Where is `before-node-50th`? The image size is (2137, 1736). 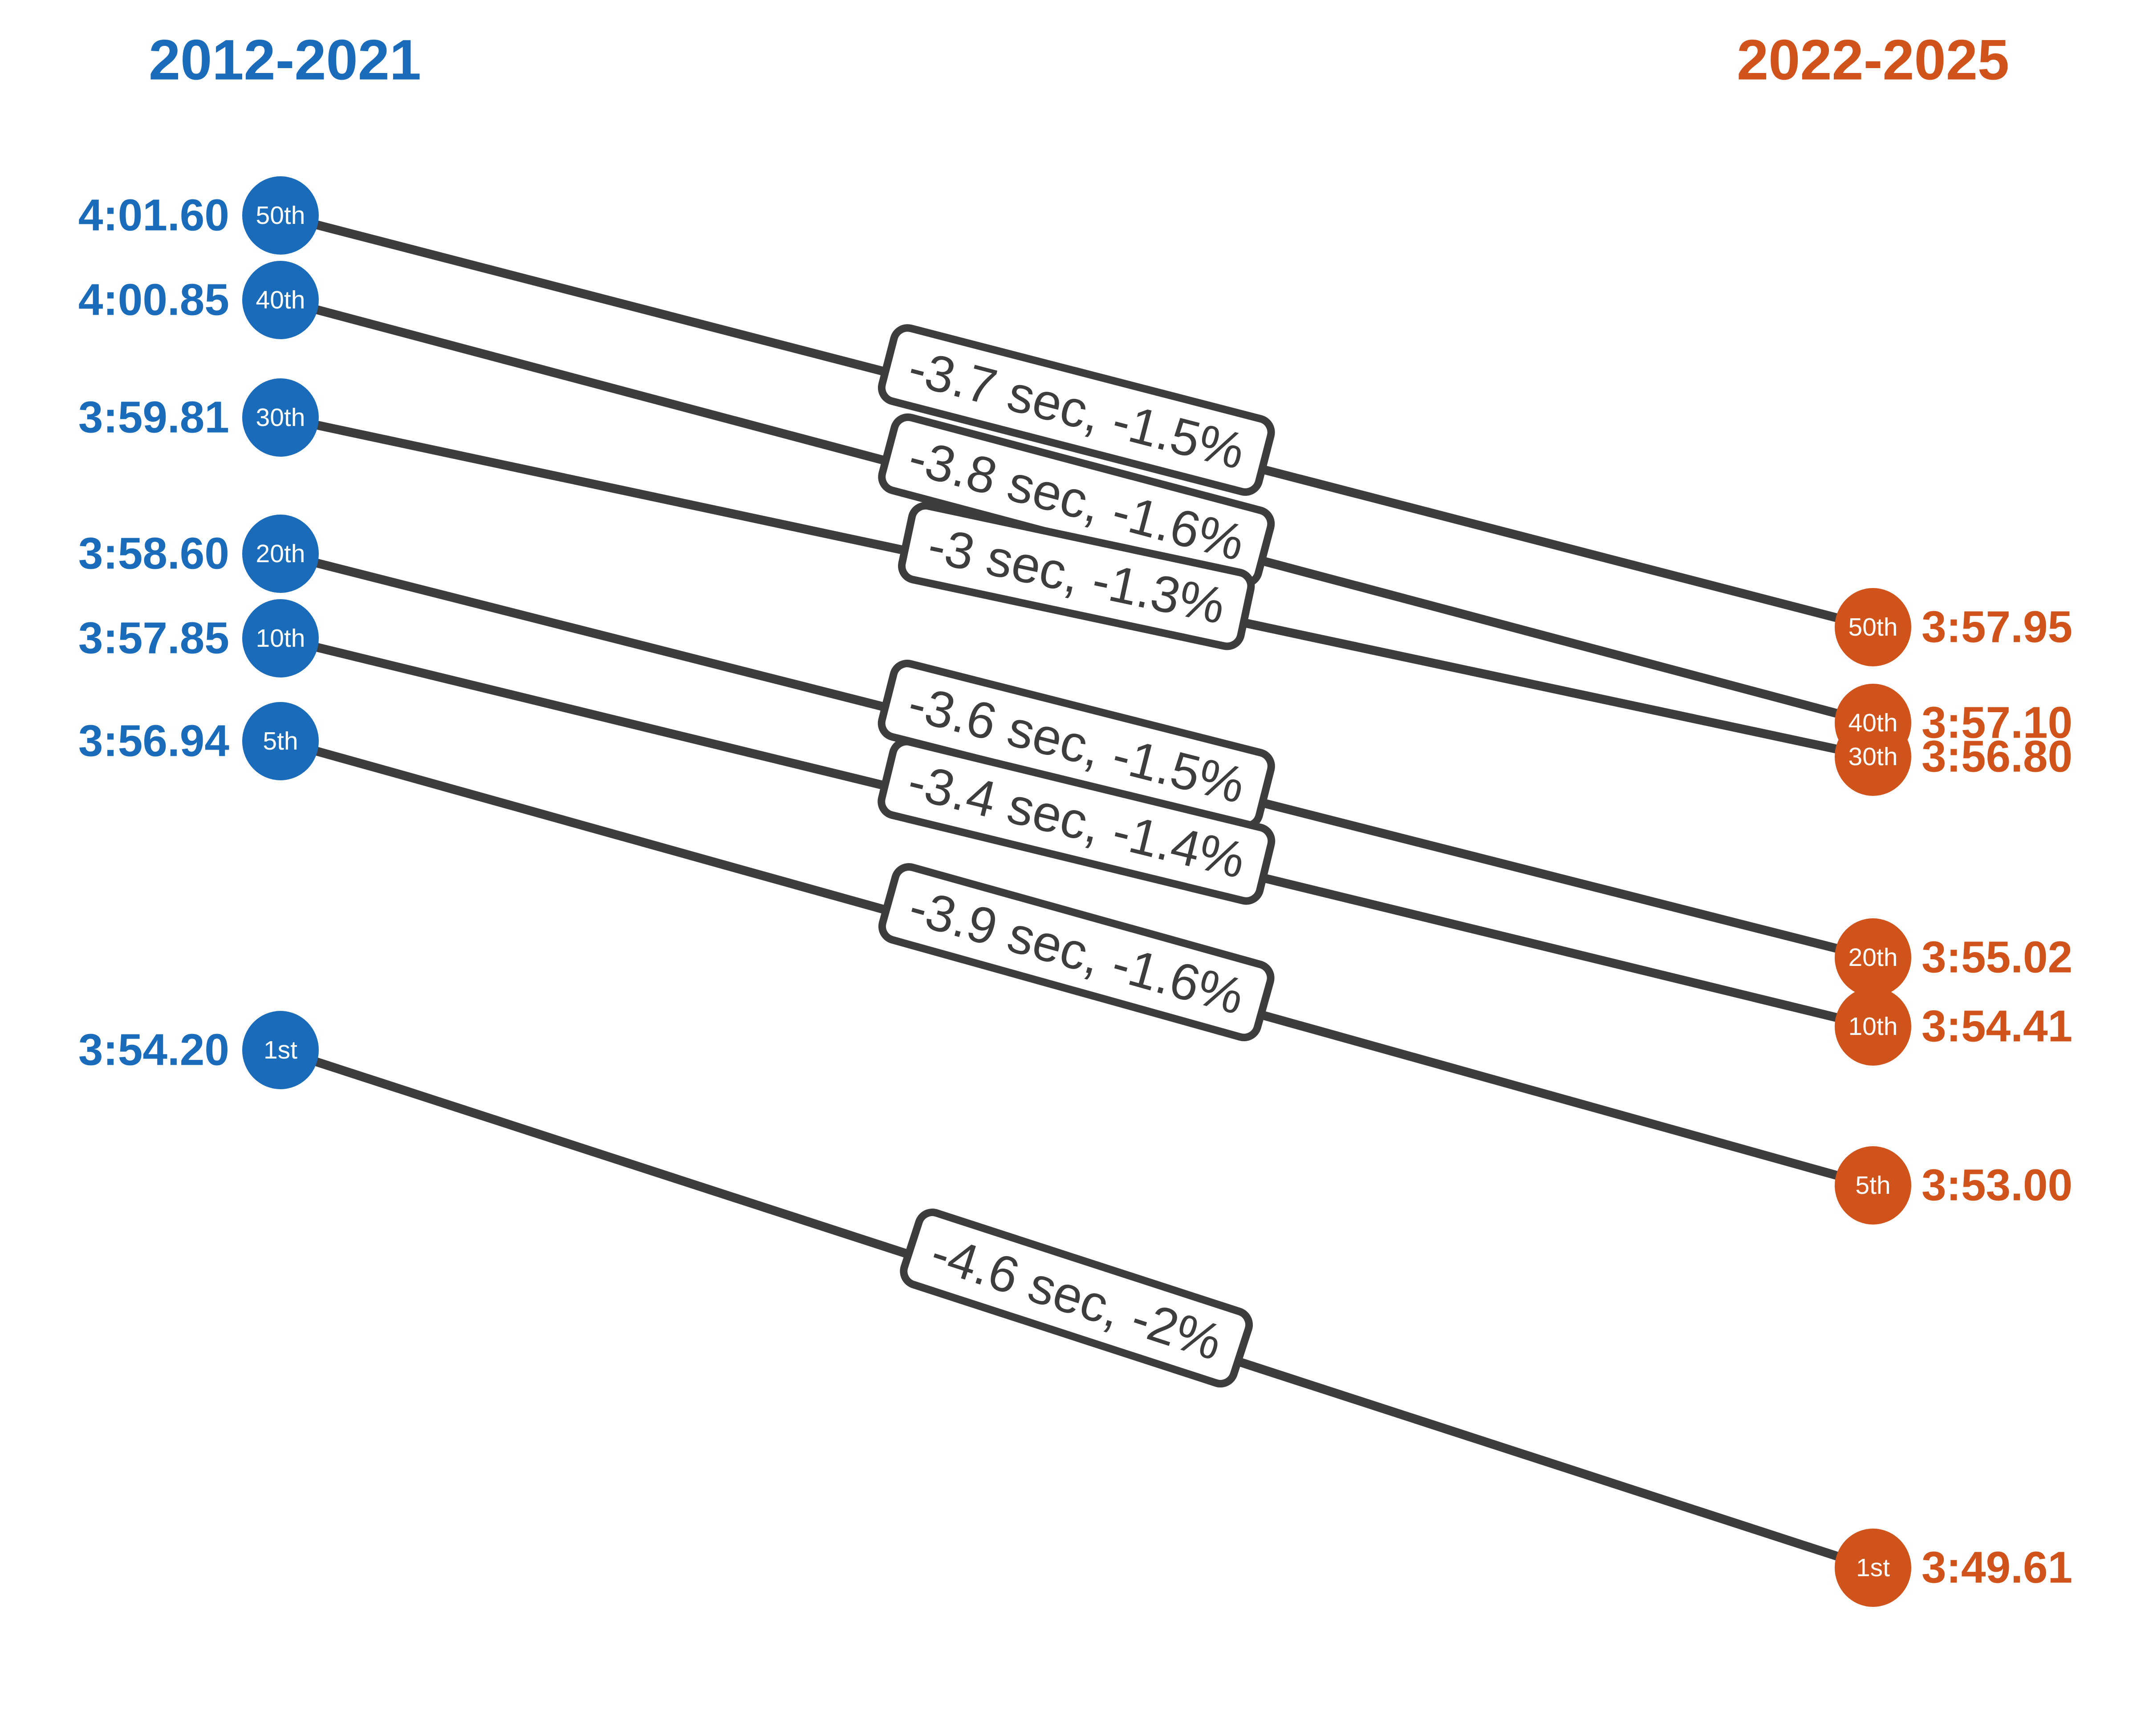 before-node-50th is located at coordinates (280, 215).